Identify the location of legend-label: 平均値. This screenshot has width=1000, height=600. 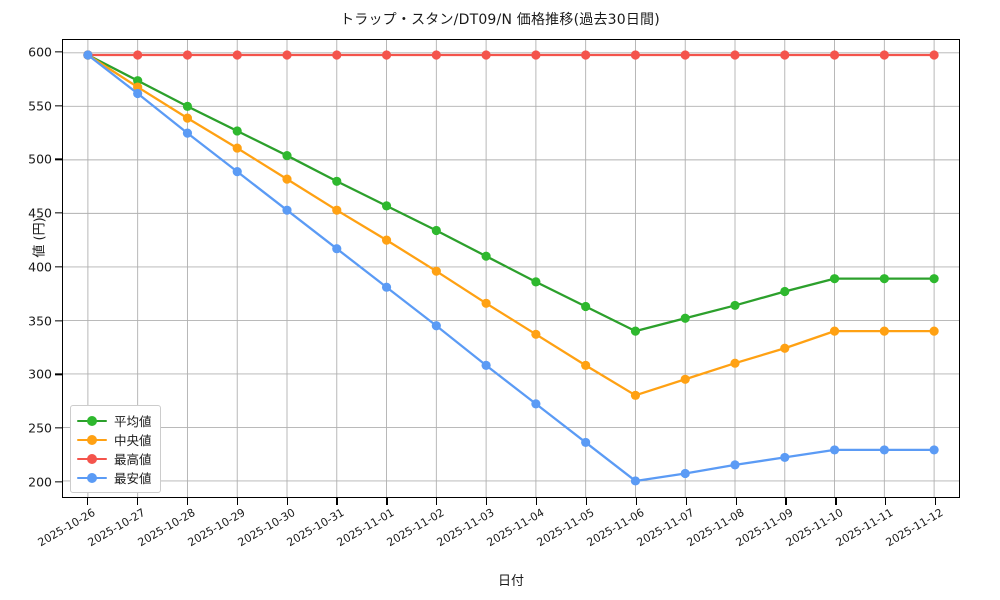
(133, 421).